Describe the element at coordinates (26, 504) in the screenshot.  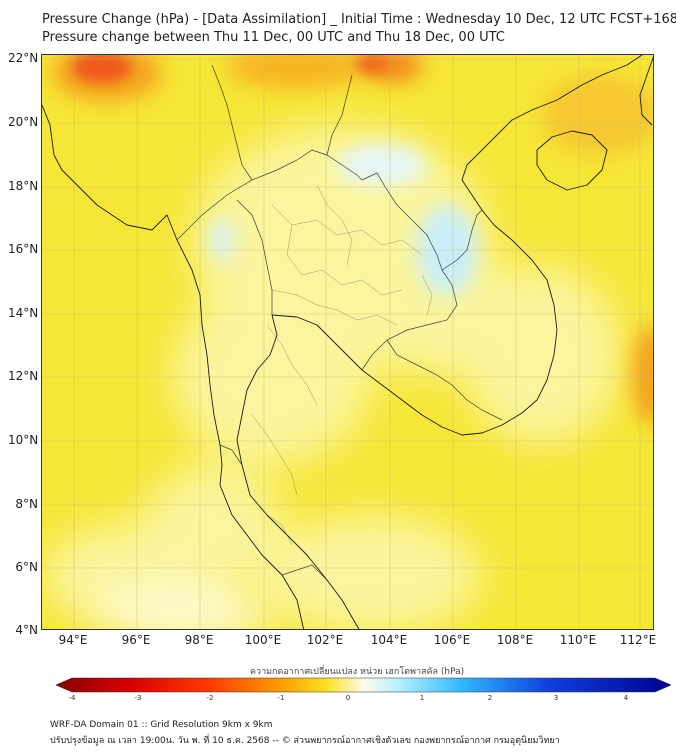
I see `lat-label: 8°N` at that location.